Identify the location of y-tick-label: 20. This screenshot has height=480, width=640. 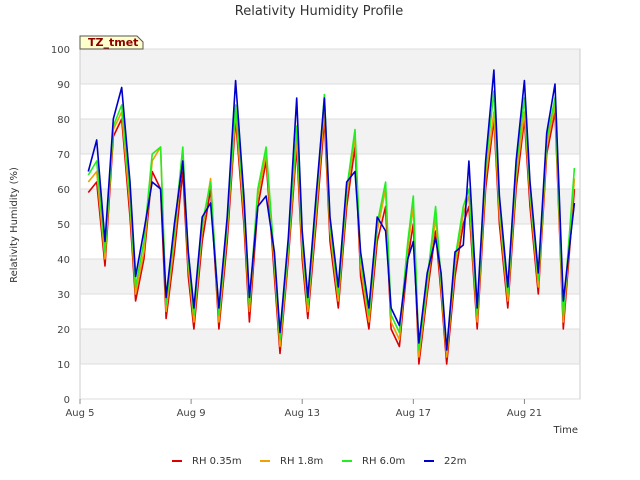
(63, 330).